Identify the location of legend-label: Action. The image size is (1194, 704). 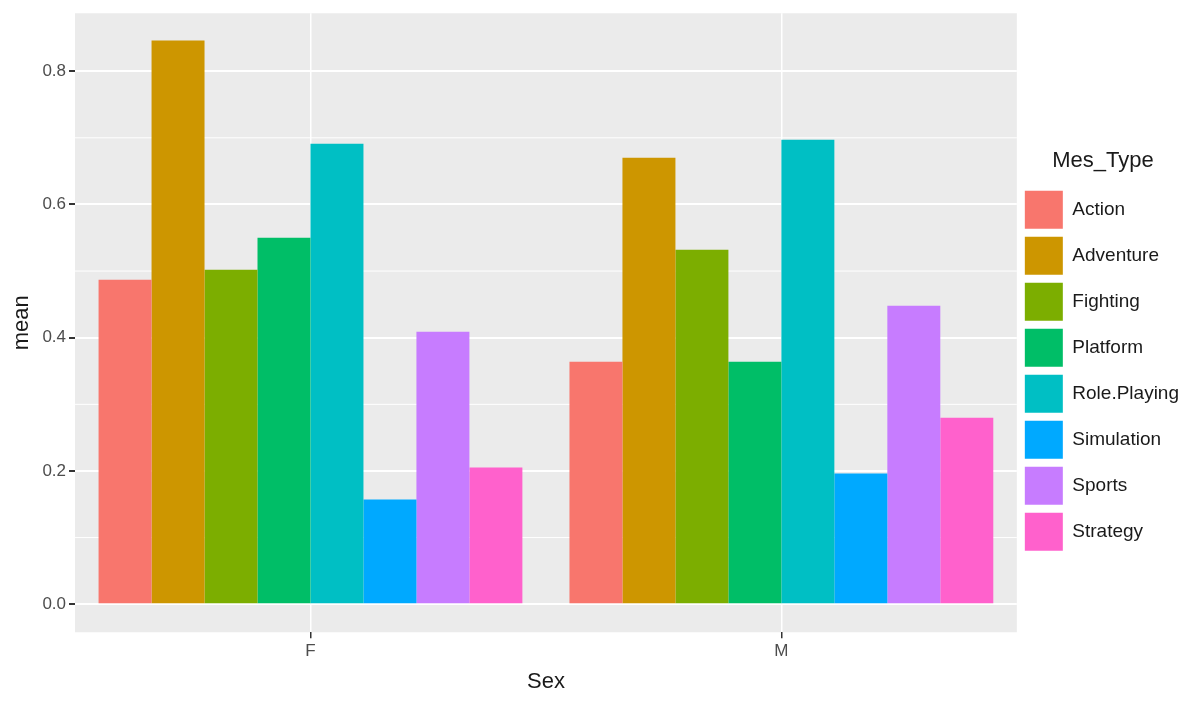
(1099, 208).